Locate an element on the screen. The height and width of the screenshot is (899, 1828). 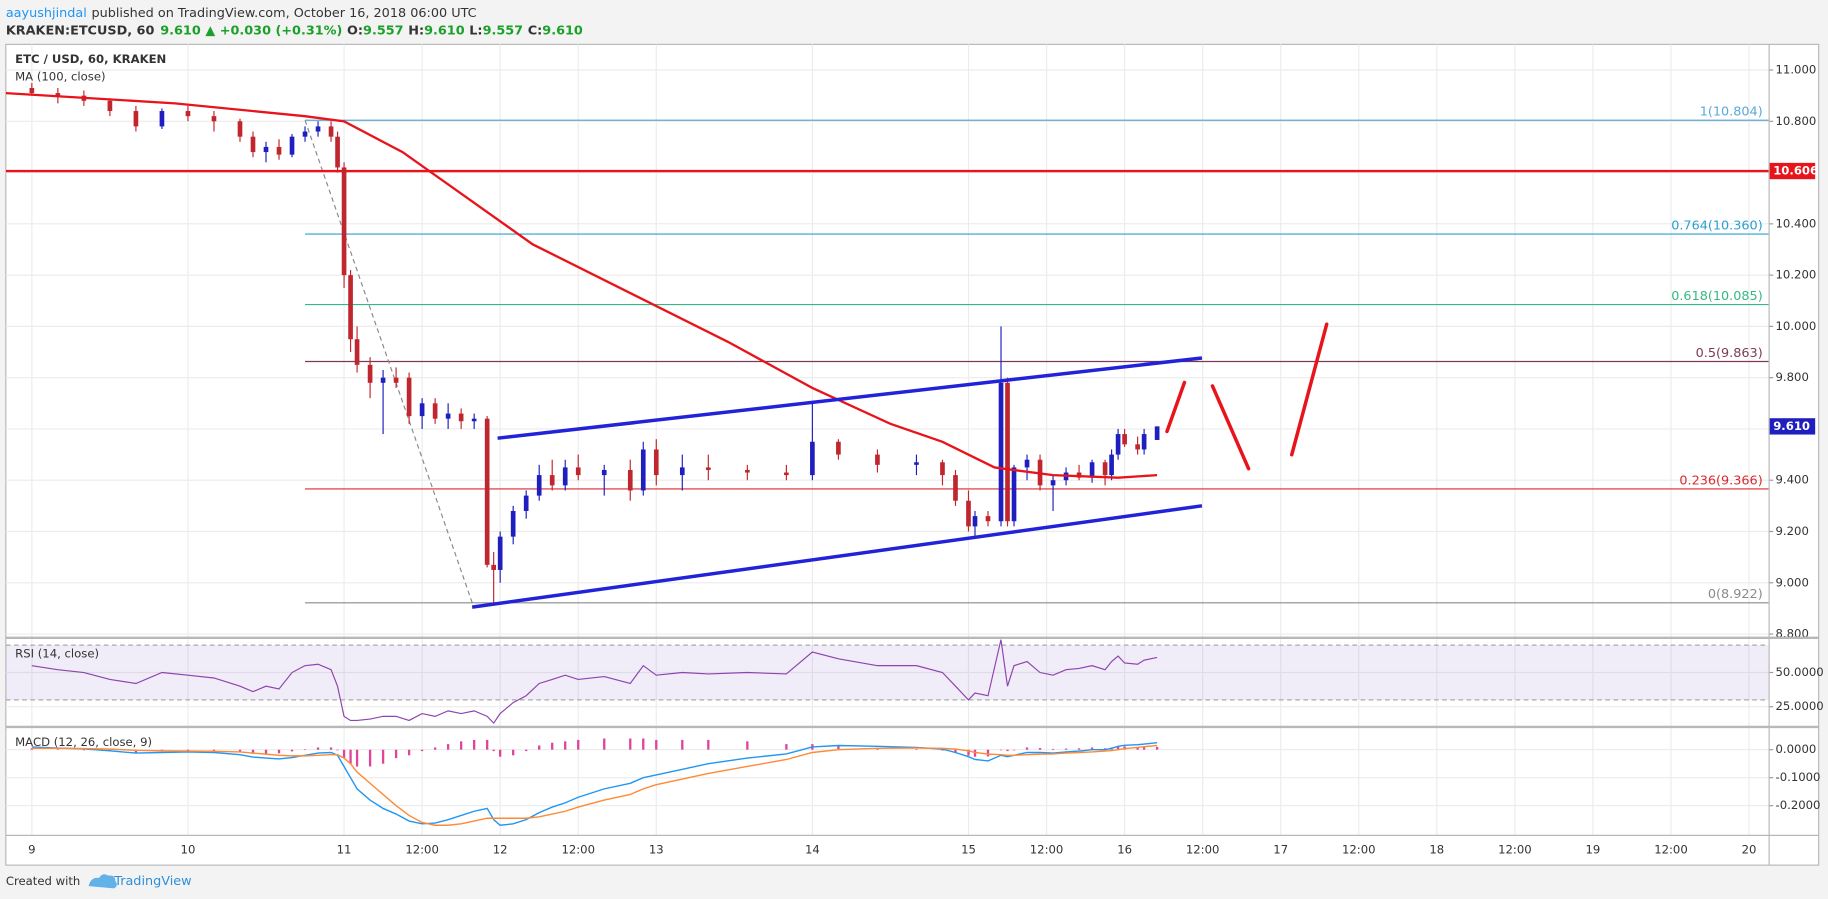
fib-label: 0.5(9.863) is located at coordinates (1729, 353).